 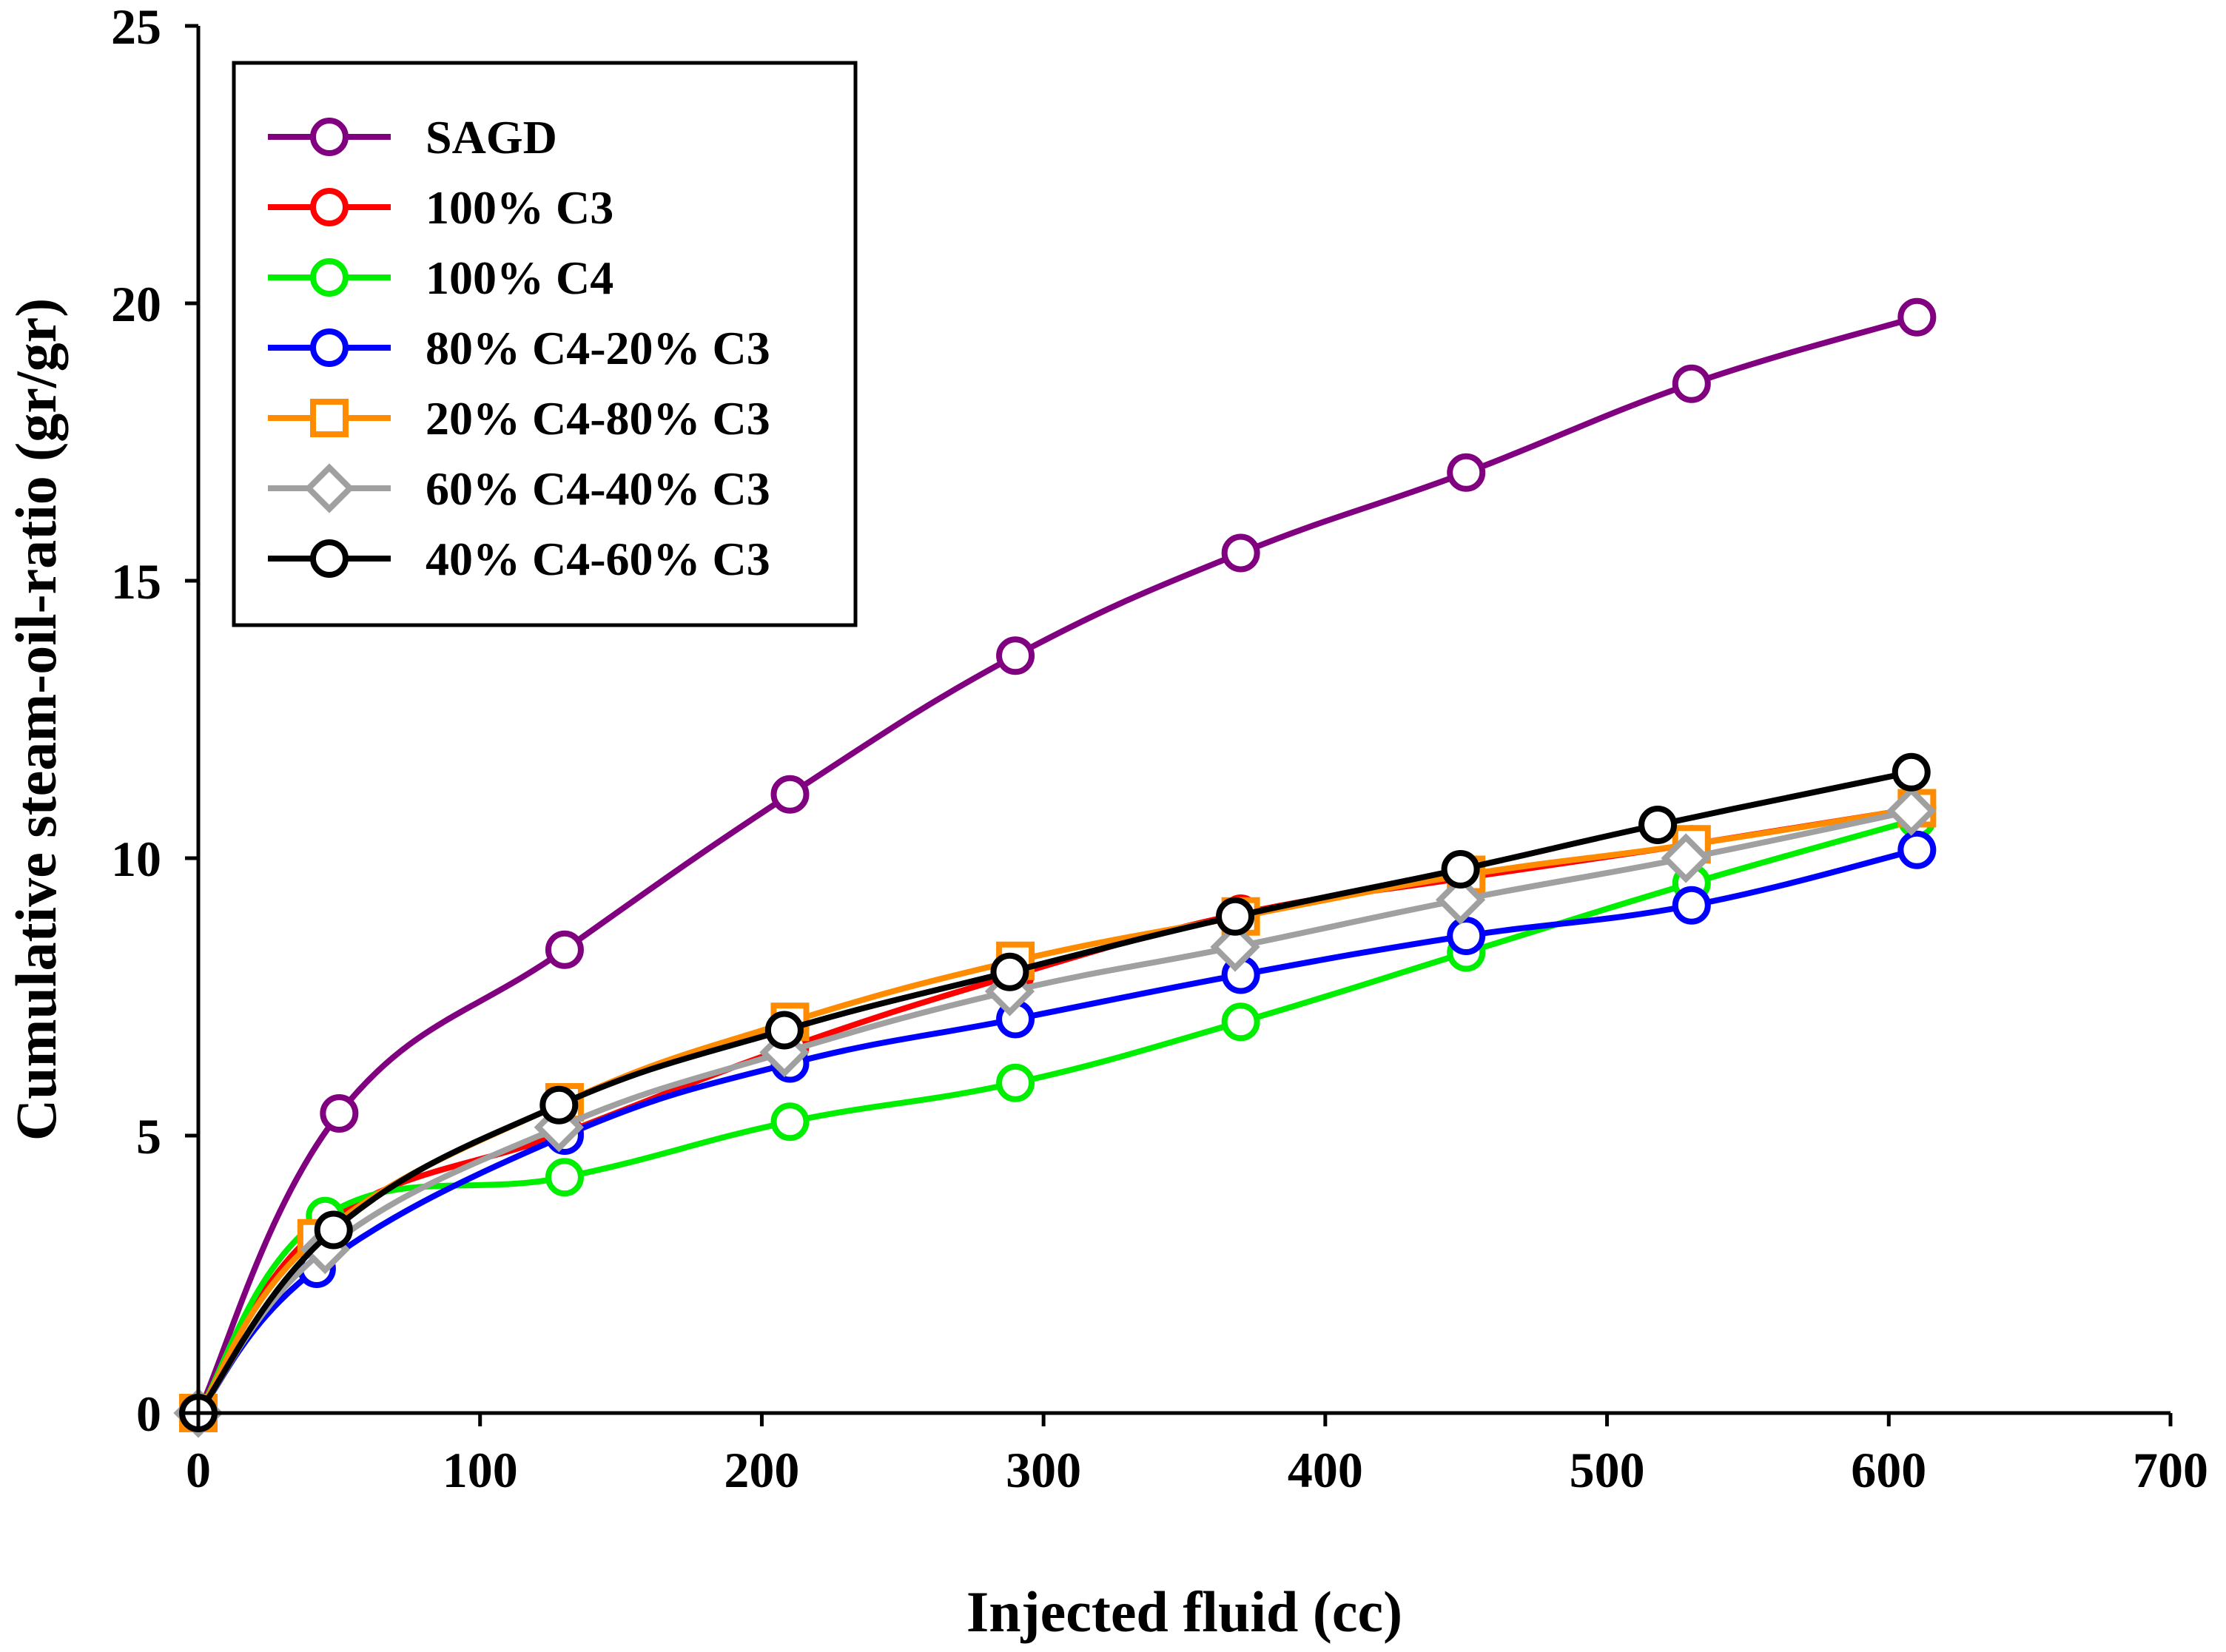 What do you see at coordinates (148, 1136) in the screenshot?
I see `y-tick-label: 5` at bounding box center [148, 1136].